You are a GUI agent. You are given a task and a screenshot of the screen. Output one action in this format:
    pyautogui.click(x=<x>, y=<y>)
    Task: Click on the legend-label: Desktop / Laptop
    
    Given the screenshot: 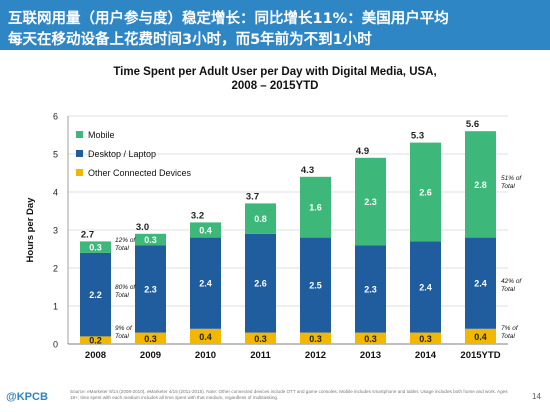 What is the action you would take?
    pyautogui.click(x=122, y=154)
    